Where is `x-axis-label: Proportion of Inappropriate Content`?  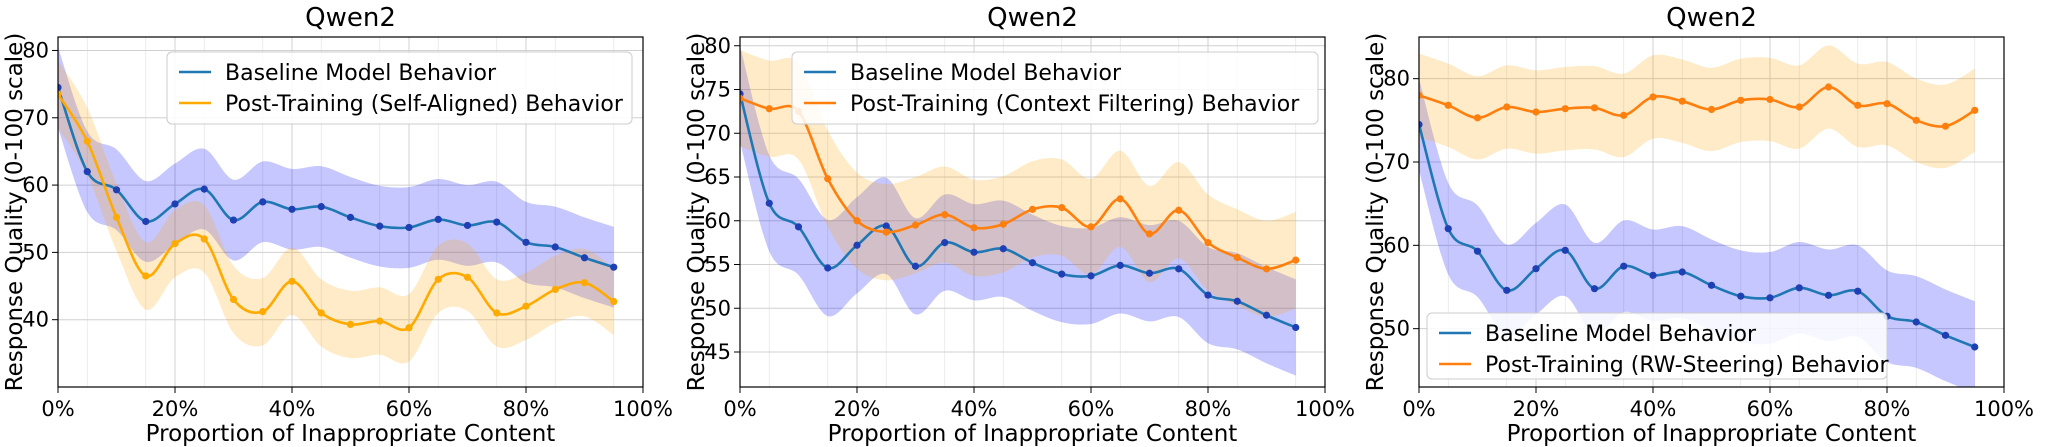
x-axis-label: Proportion of Inappropriate Content is located at coordinates (351, 434).